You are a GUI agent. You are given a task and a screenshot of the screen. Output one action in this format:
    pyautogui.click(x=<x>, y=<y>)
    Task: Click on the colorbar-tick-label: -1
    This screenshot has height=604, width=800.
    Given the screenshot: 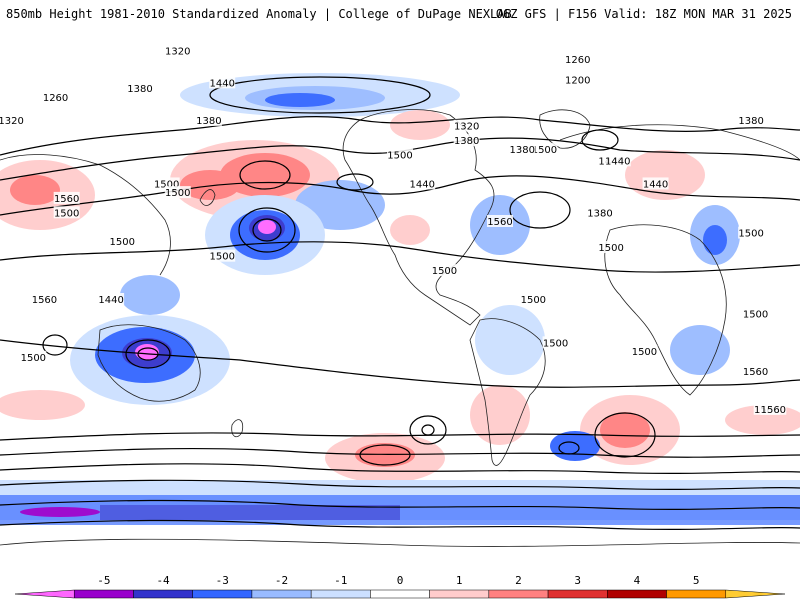 What is the action you would take?
    pyautogui.click(x=340, y=580)
    